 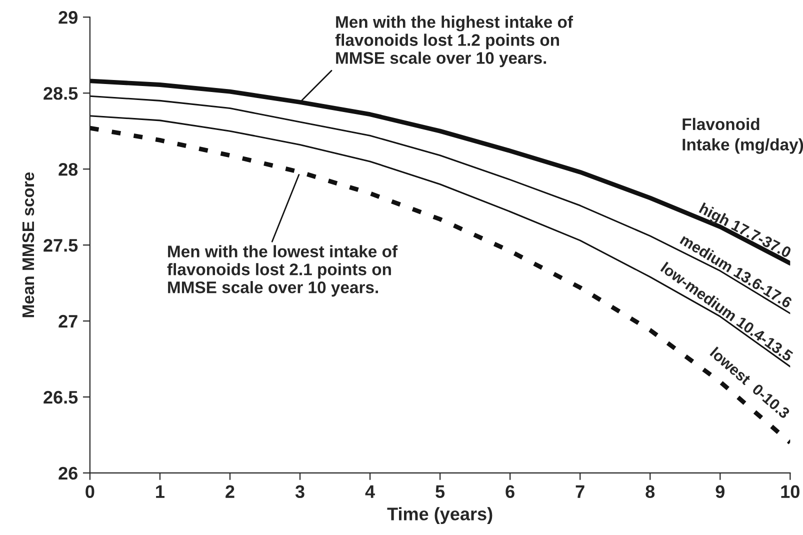 I want to click on y-tick-label: 27.5, so click(x=61, y=245).